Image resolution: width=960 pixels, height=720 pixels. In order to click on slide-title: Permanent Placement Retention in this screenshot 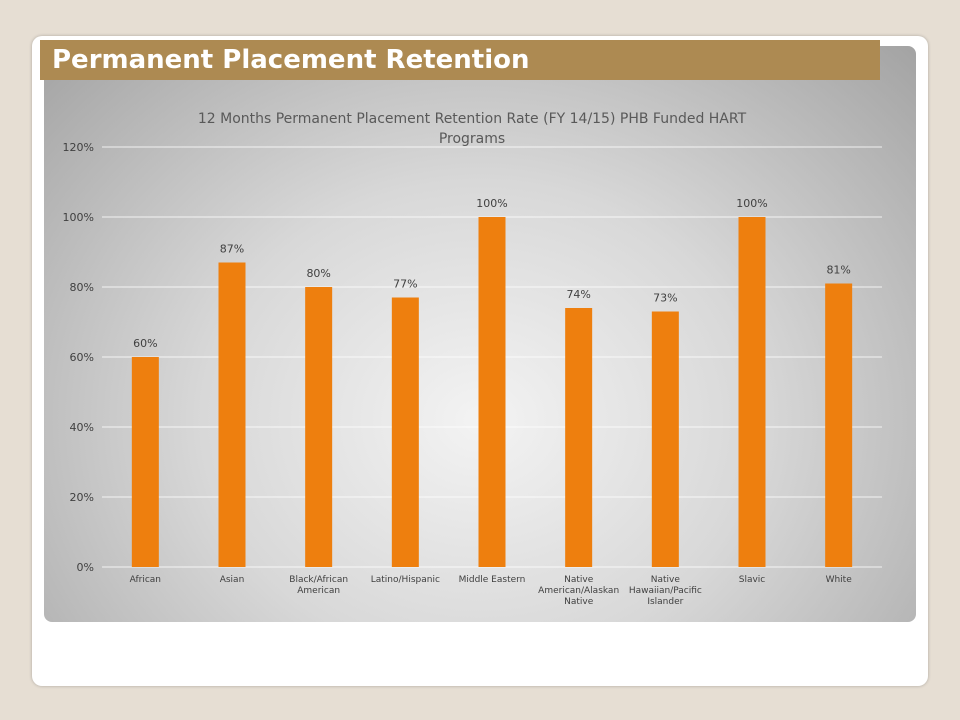, I will do `click(291, 60)`.